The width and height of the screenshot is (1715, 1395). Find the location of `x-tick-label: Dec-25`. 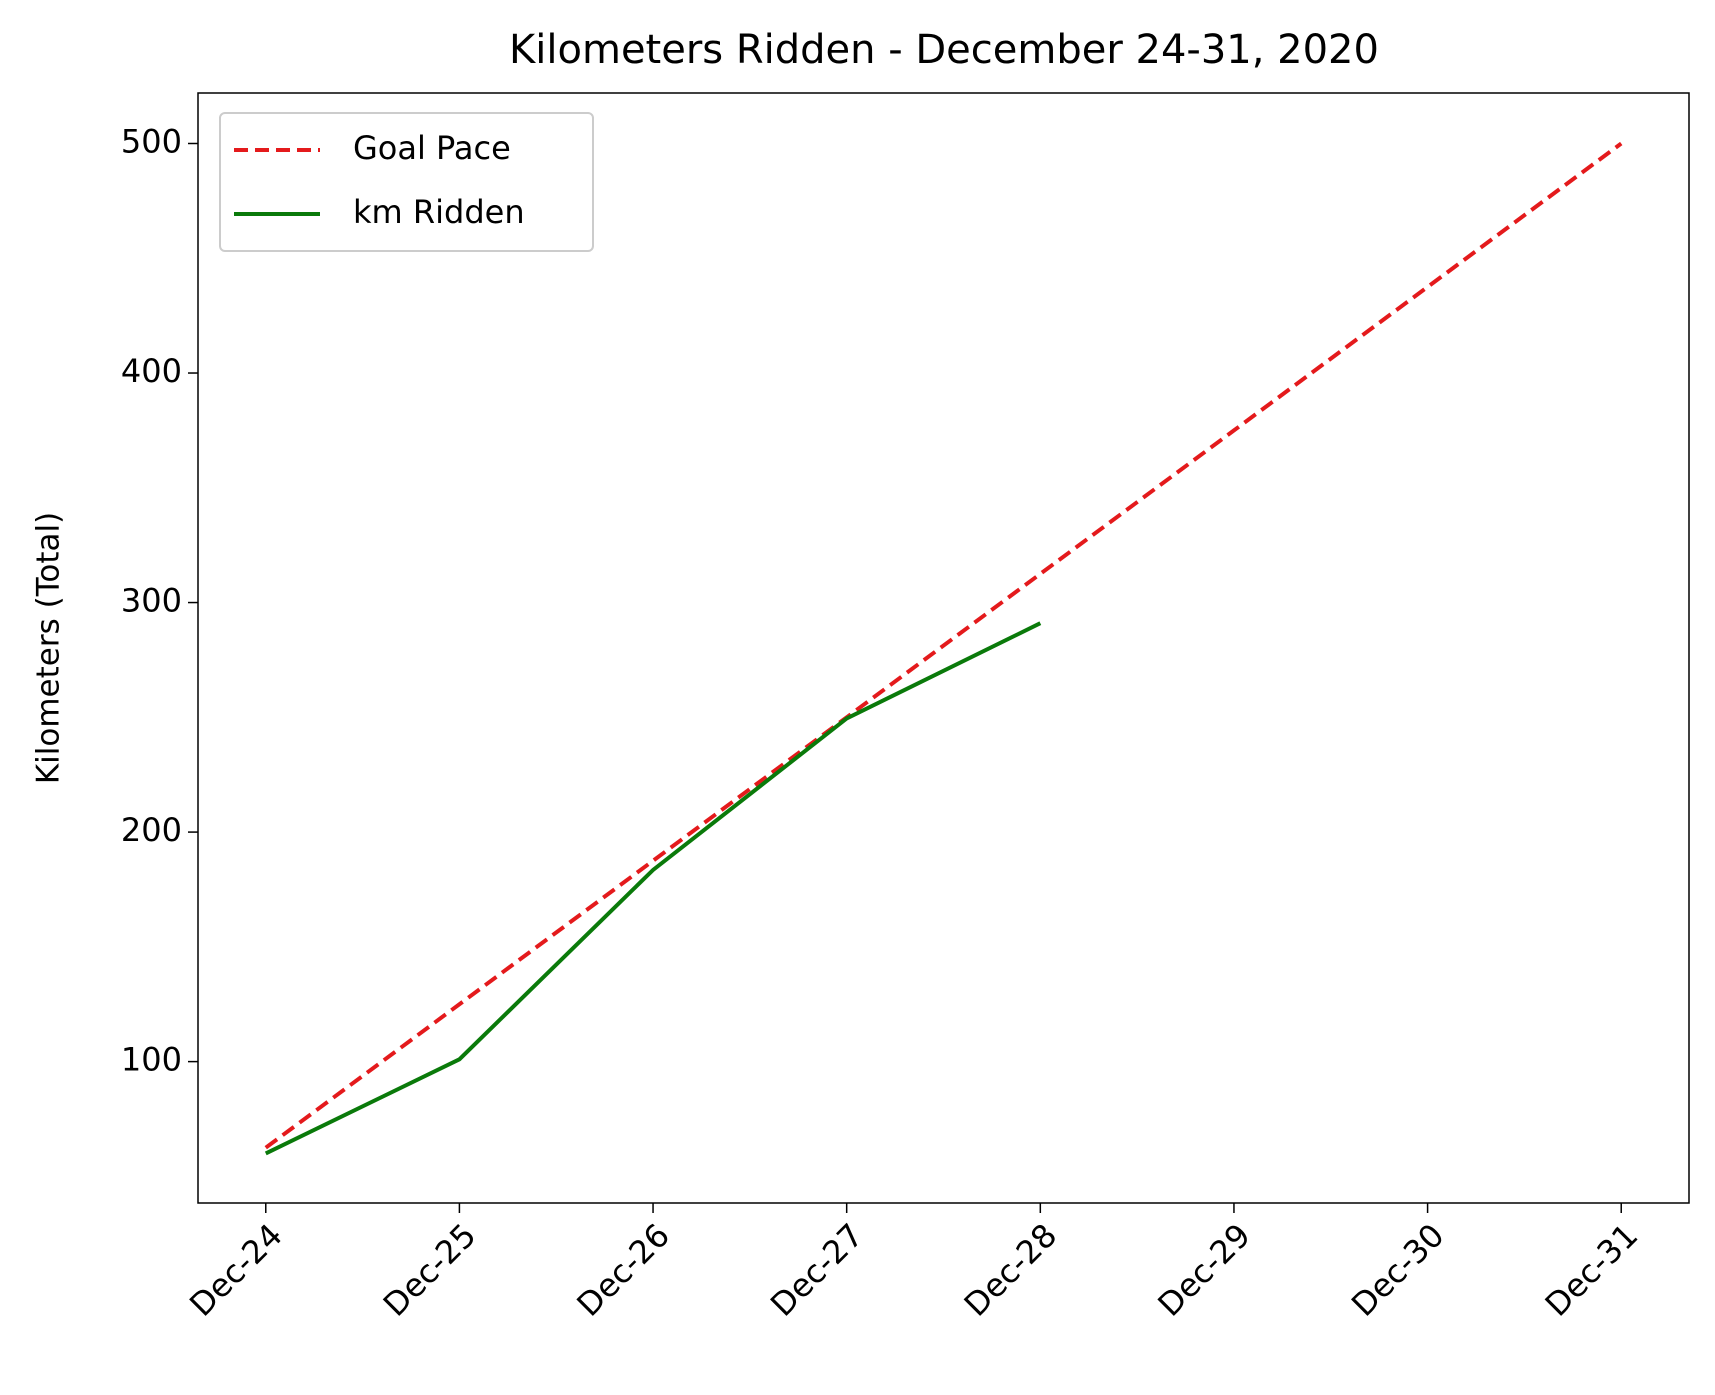

x-tick-label: Dec-25 is located at coordinates (430, 1270).